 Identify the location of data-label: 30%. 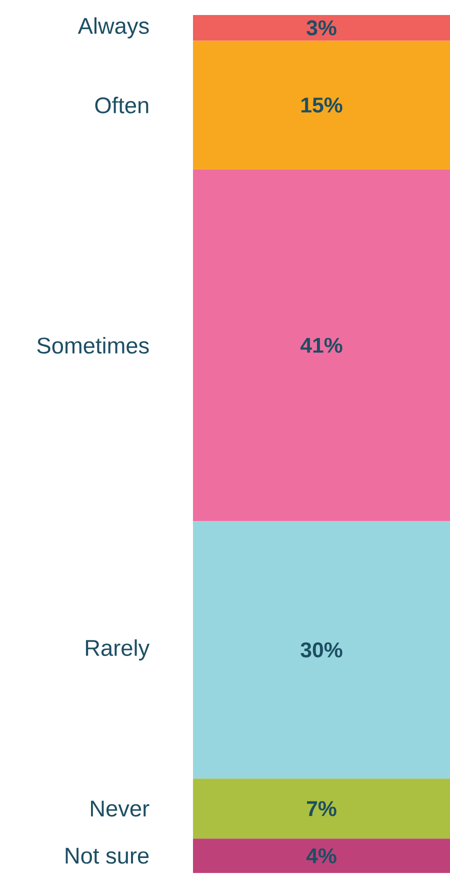
(321, 650).